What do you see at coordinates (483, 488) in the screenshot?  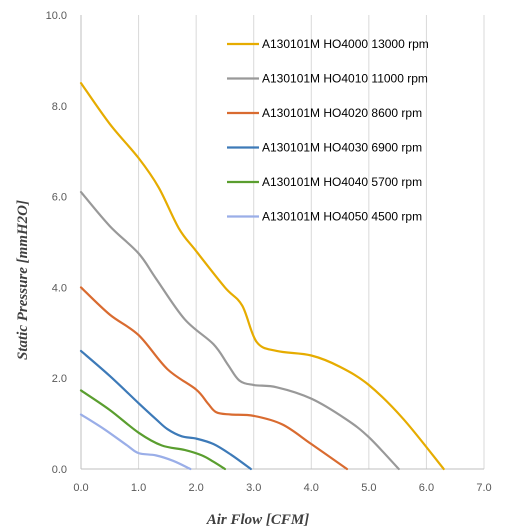 I see `x-tick-label: 7.0` at bounding box center [483, 488].